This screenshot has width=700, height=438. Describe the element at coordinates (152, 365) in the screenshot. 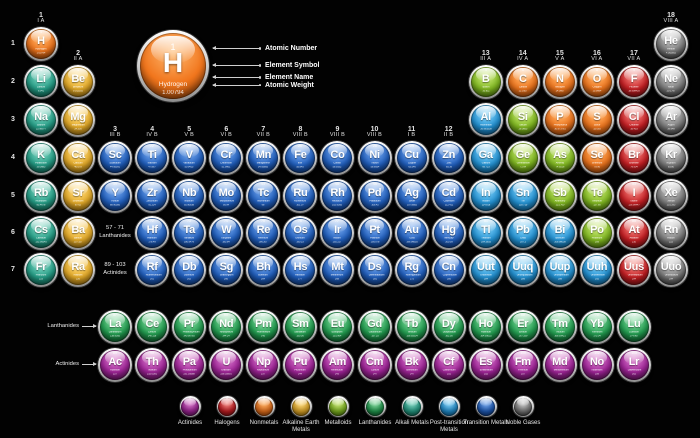

I see `element-Th: 90 Th Thorium 232.0381` at that location.